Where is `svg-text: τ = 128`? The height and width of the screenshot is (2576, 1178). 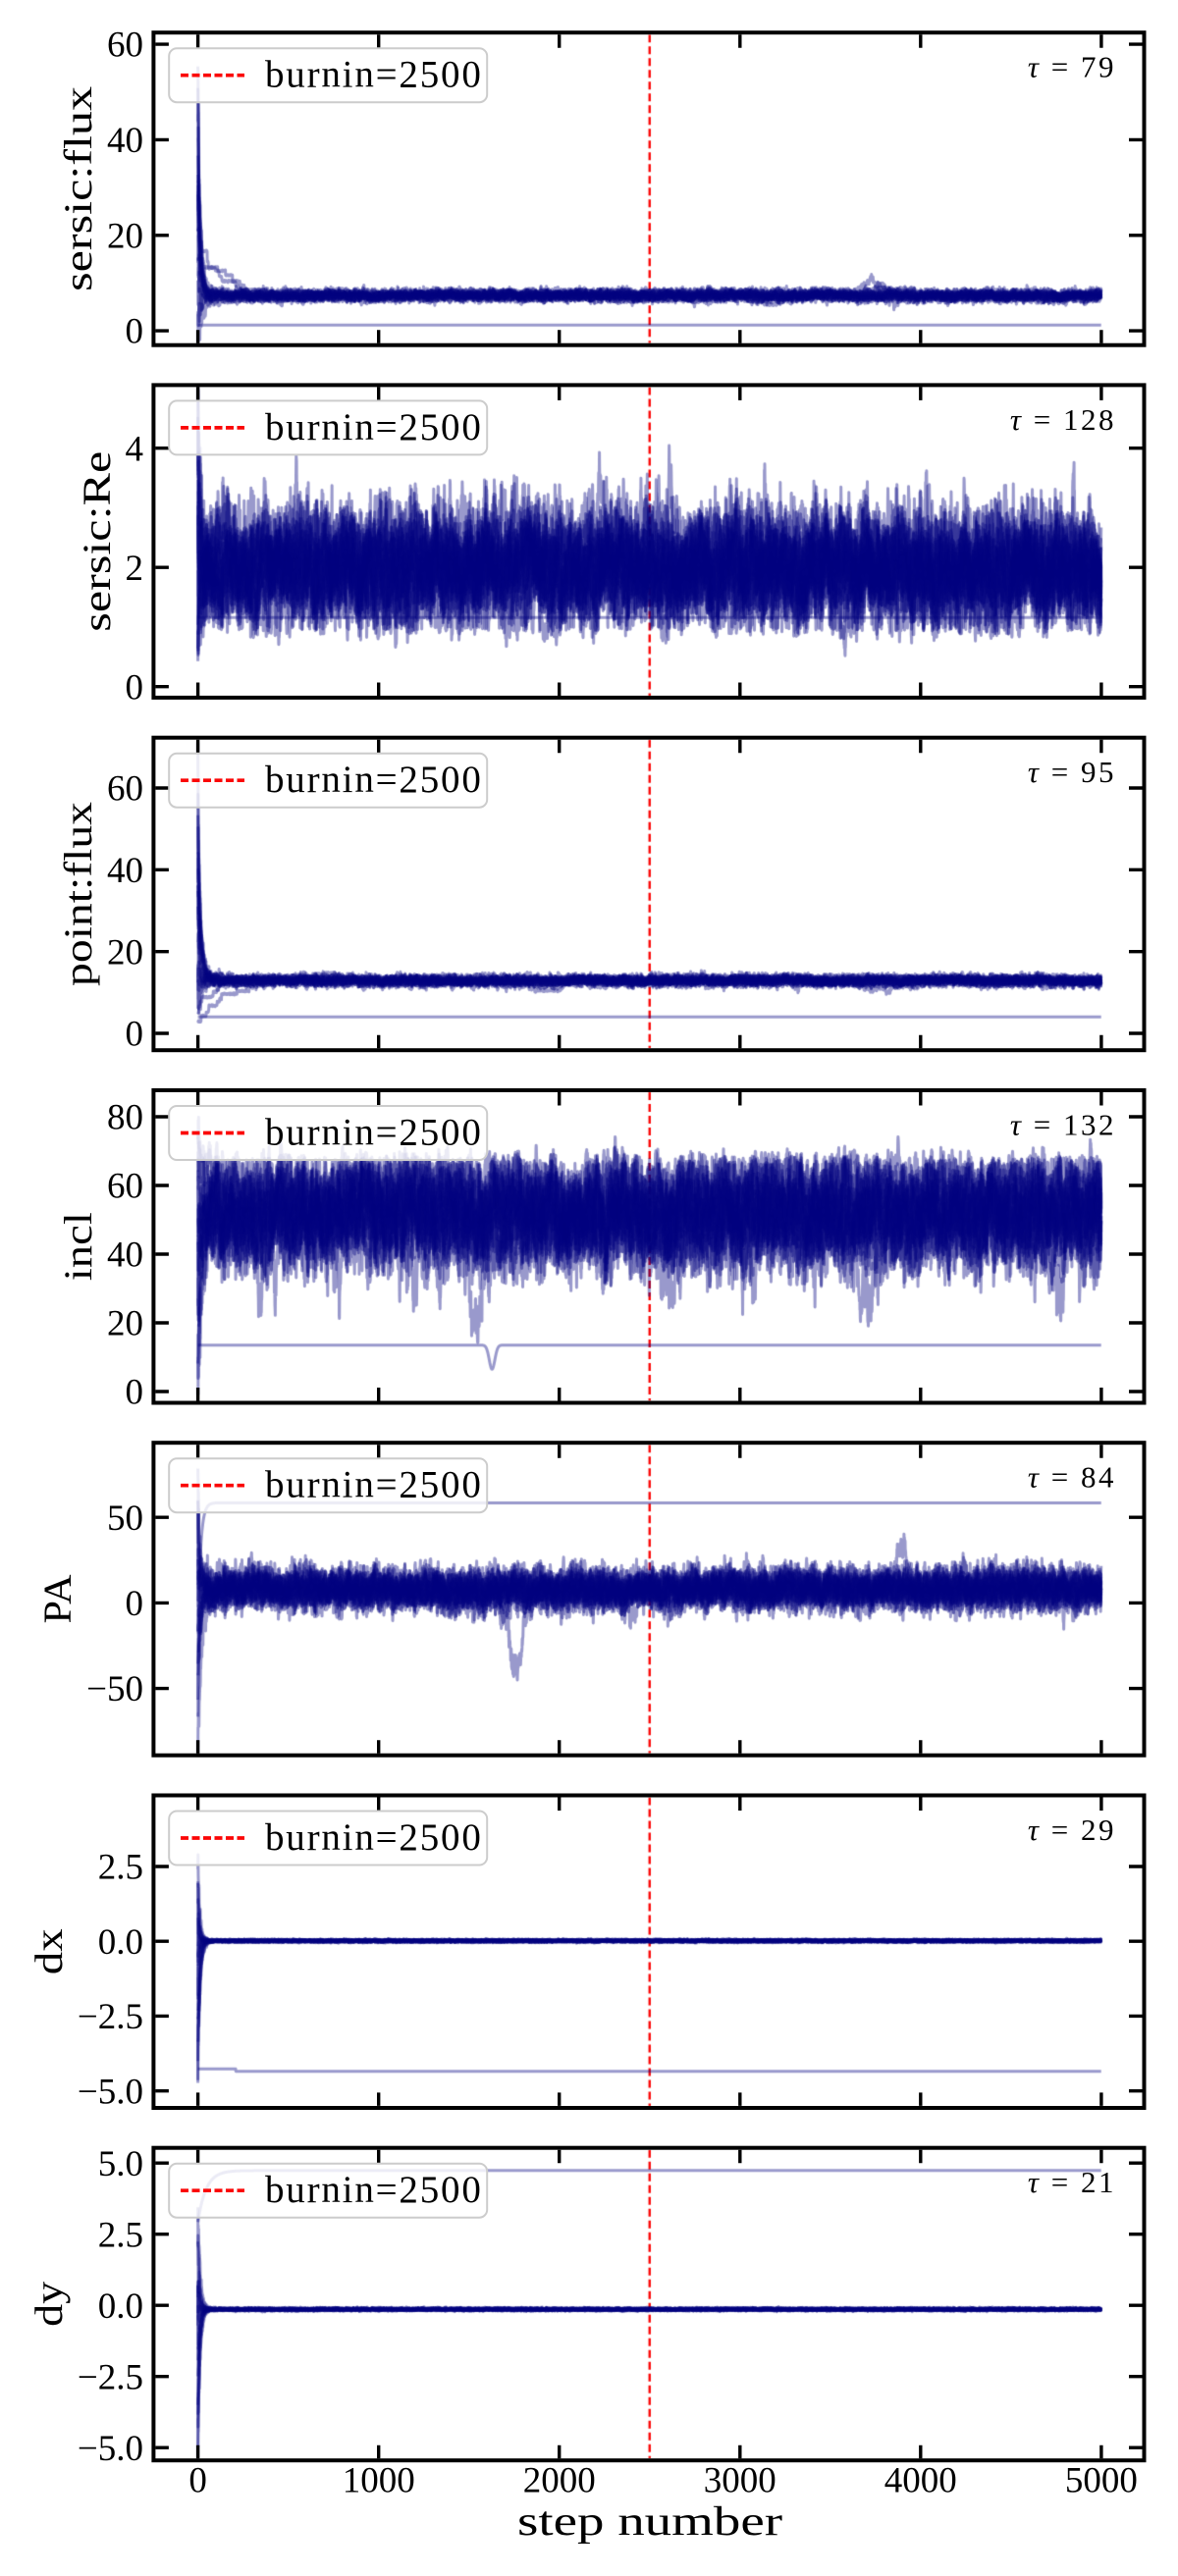
svg-text: τ = 128 is located at coordinates (1063, 419).